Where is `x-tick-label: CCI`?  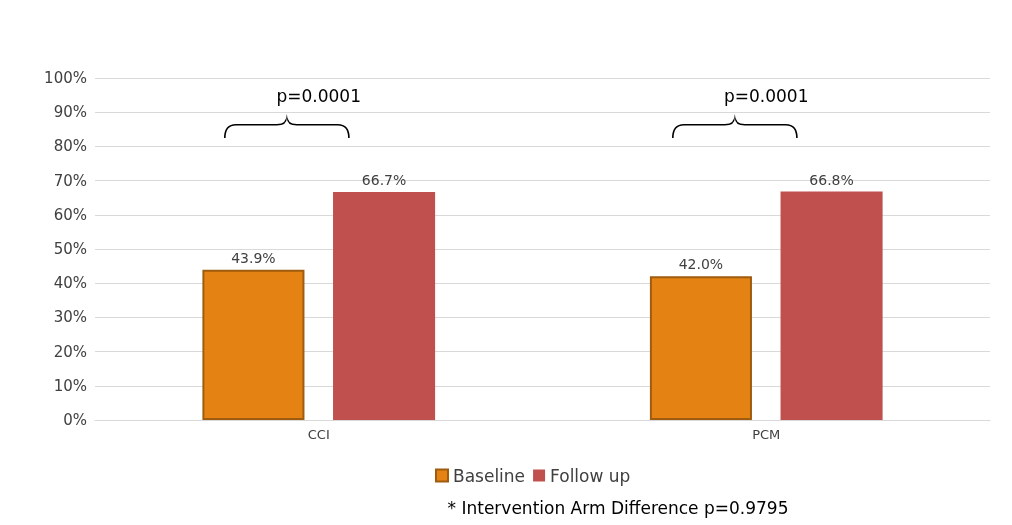 x-tick-label: CCI is located at coordinates (318, 434).